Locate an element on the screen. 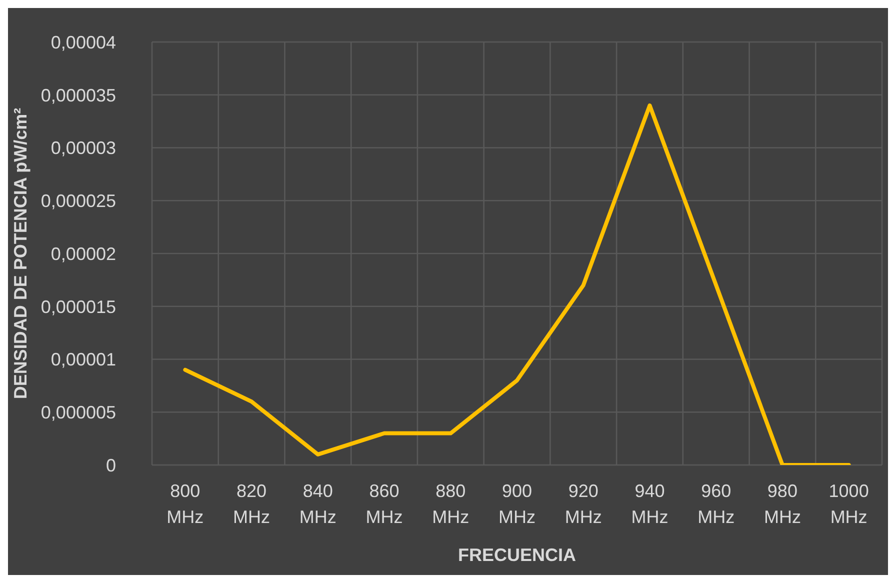  x-tick-label: 820 MHz is located at coordinates (251, 504).